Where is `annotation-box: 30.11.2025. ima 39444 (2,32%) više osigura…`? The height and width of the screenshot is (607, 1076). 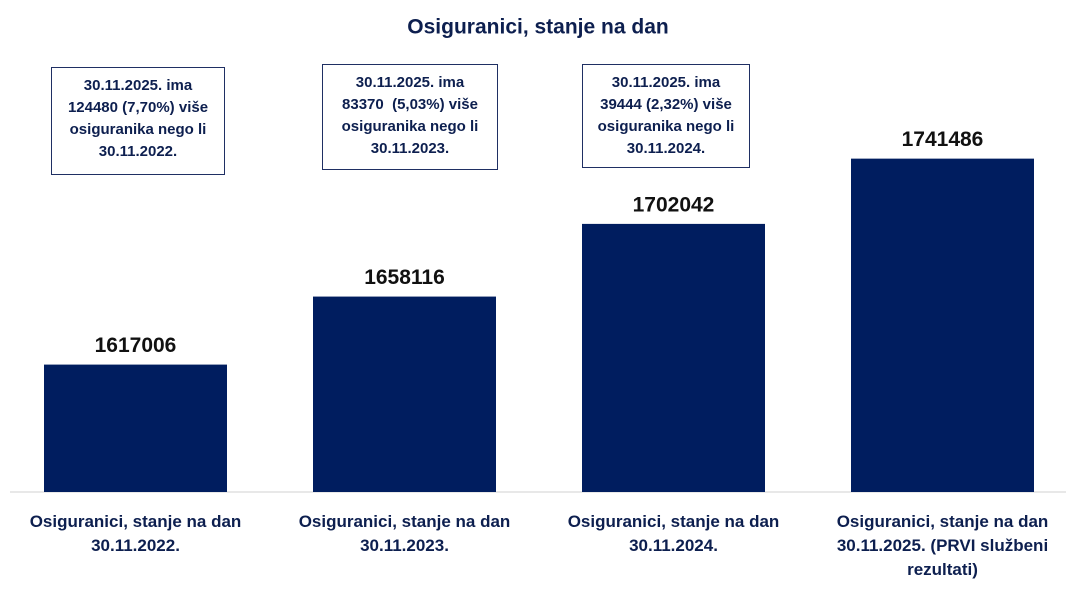
annotation-box: 30.11.2025. ima 39444 (2,32%) više osigura… is located at coordinates (666, 116).